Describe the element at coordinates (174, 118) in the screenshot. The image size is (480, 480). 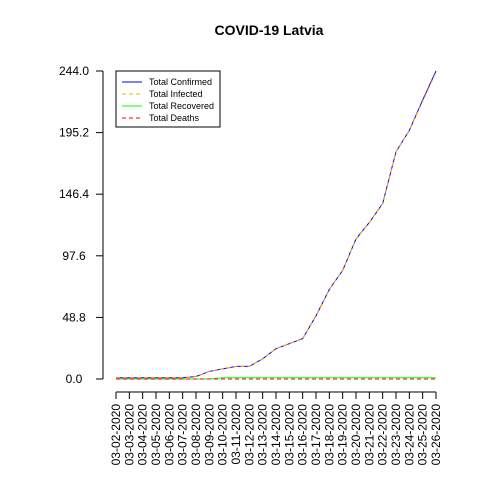
I see `legend-label: Total Deaths` at that location.